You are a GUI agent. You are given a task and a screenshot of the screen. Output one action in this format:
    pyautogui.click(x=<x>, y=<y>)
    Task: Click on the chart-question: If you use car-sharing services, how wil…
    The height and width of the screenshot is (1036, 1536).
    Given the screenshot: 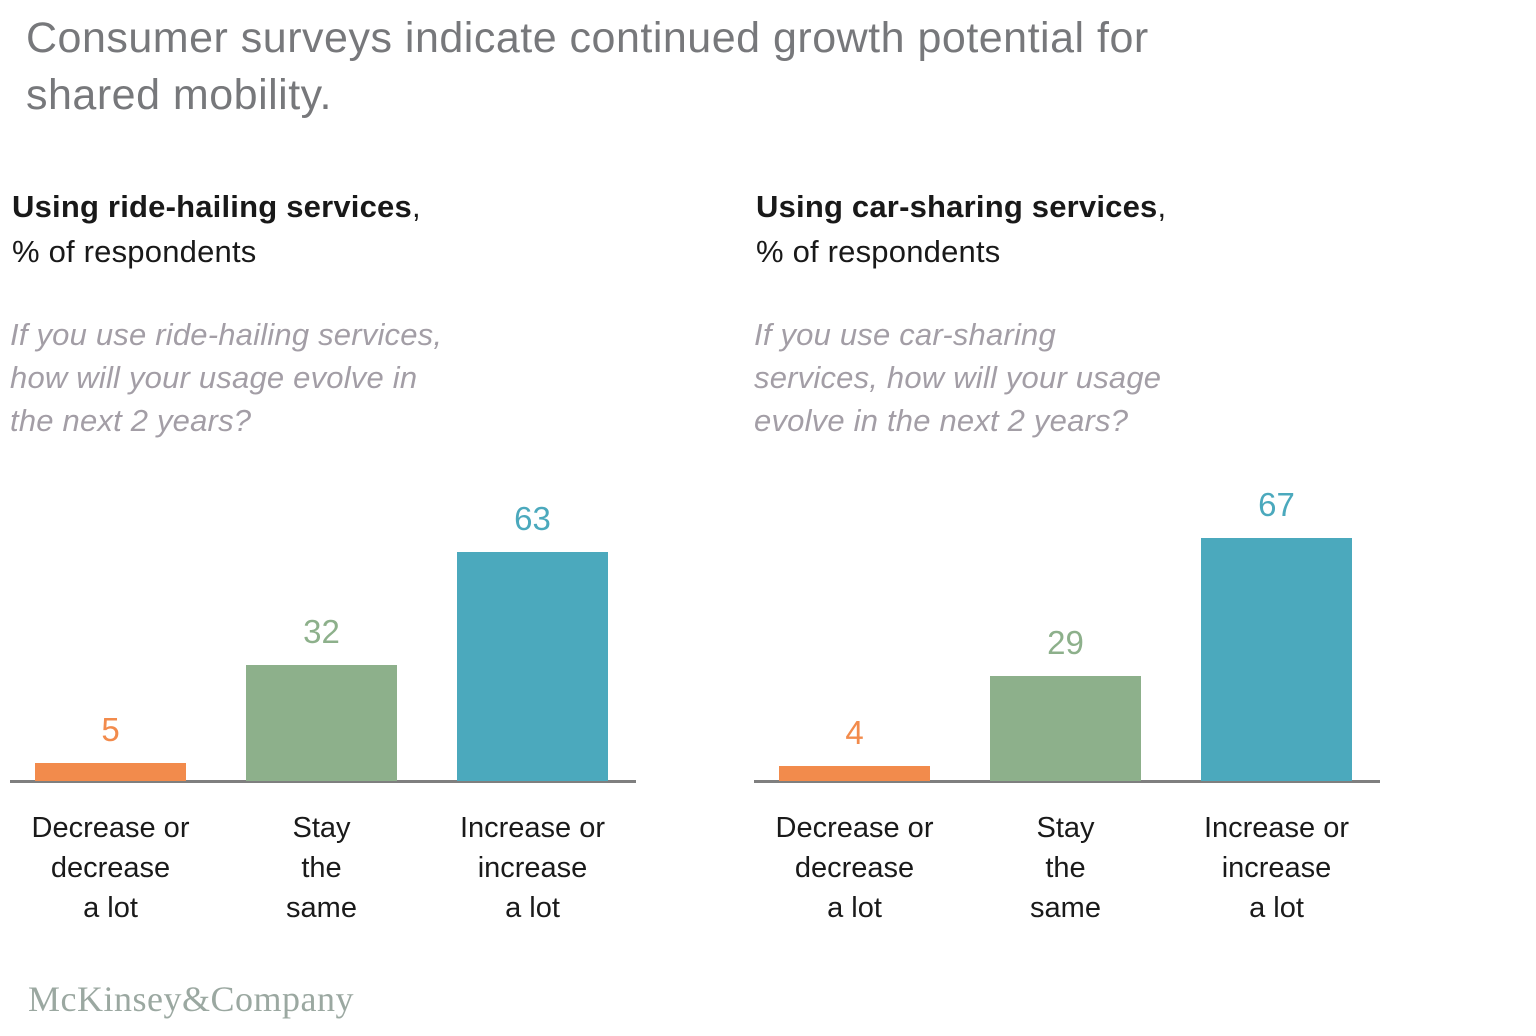 What is the action you would take?
    pyautogui.click(x=958, y=377)
    